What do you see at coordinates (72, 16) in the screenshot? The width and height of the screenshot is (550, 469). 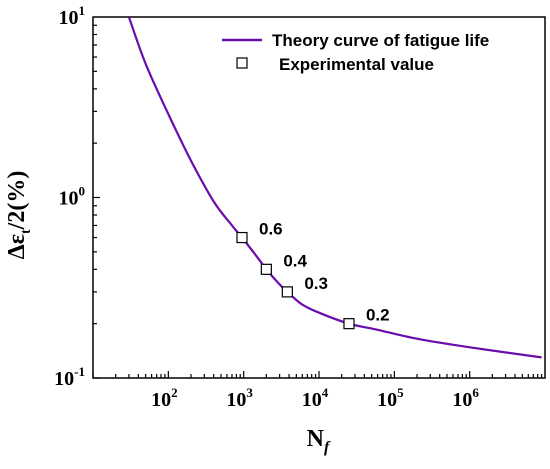 I see `y-tick-label: 10¹` at bounding box center [72, 16].